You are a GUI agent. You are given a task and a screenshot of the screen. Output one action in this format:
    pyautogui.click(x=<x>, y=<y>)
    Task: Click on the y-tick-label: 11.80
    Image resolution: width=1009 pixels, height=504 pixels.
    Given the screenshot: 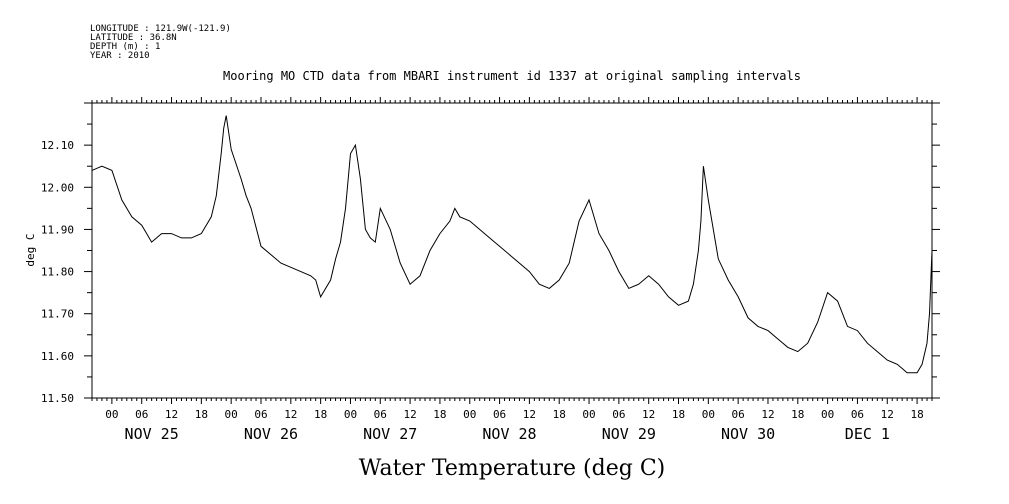 What is the action you would take?
    pyautogui.click(x=57, y=272)
    